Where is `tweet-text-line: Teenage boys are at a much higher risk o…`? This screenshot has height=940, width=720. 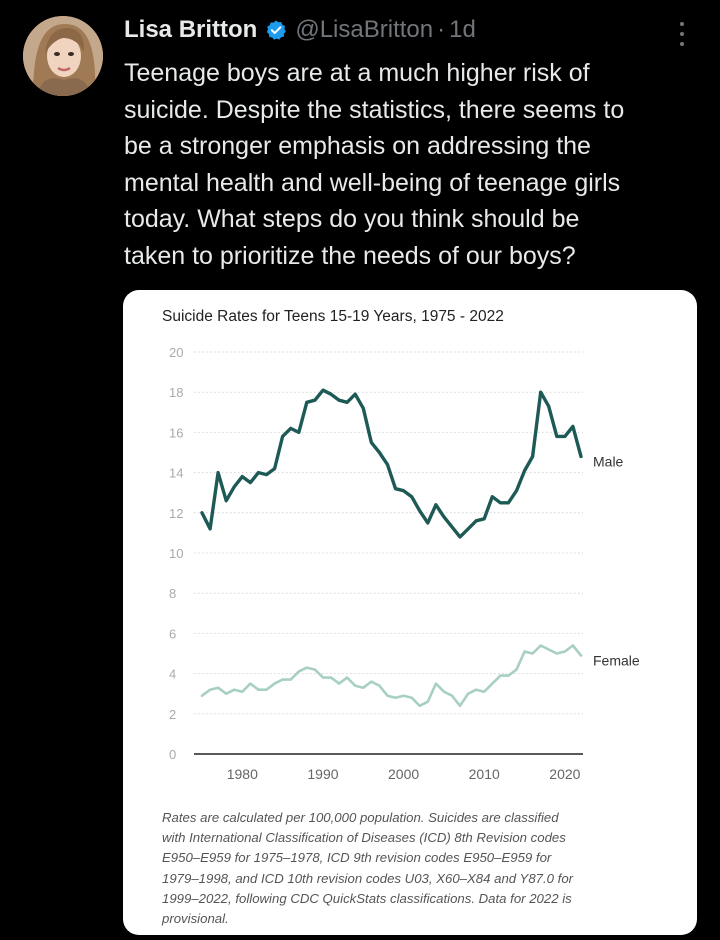 tweet-text-line: Teenage boys are at a much higher risk o… is located at coordinates (357, 73).